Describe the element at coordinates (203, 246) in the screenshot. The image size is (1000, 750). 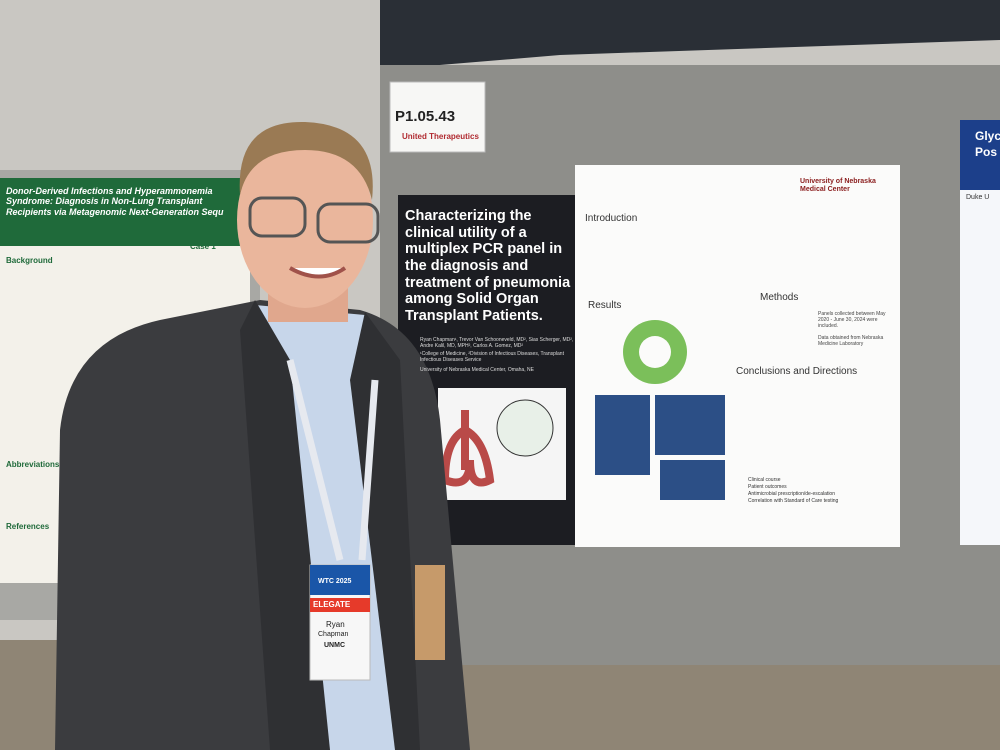
I see `left-section: Case 1` at that location.